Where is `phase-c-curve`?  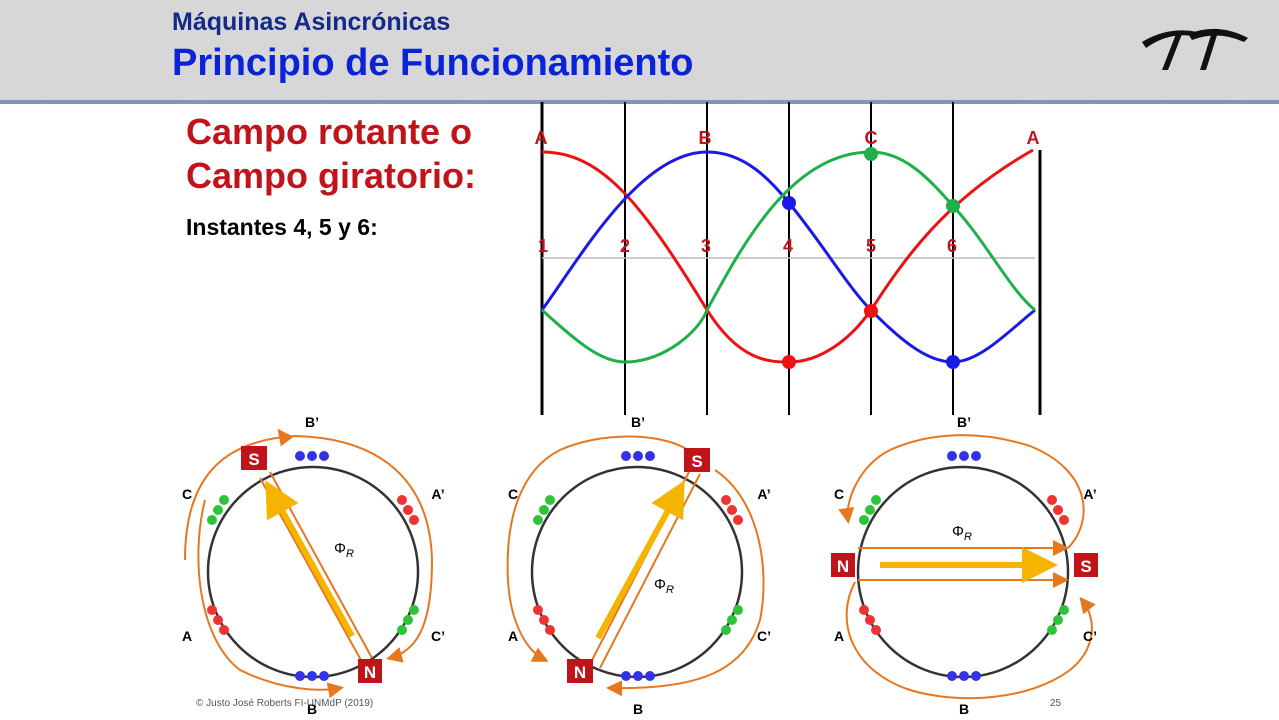 phase-c-curve is located at coordinates (788, 257).